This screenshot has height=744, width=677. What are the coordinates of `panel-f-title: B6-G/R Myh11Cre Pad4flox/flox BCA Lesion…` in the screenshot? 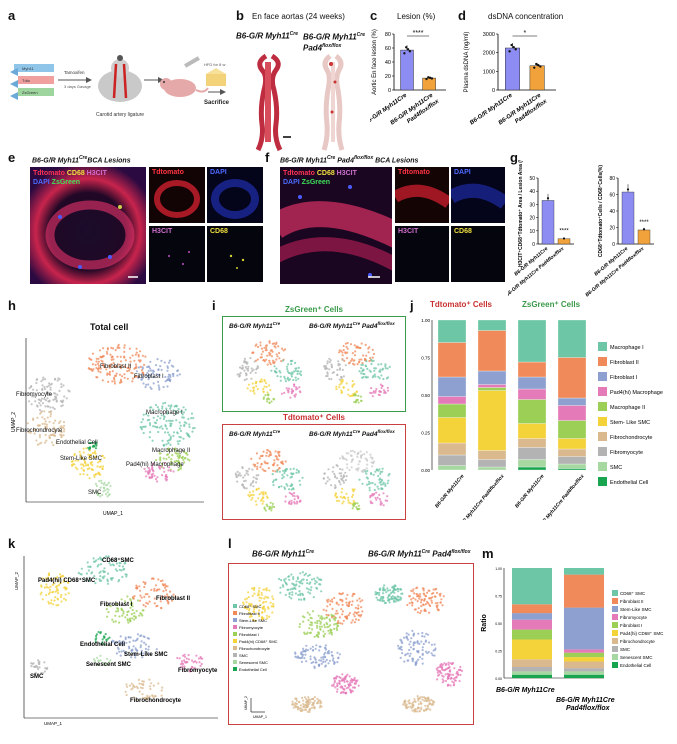 It's located at (349, 160).